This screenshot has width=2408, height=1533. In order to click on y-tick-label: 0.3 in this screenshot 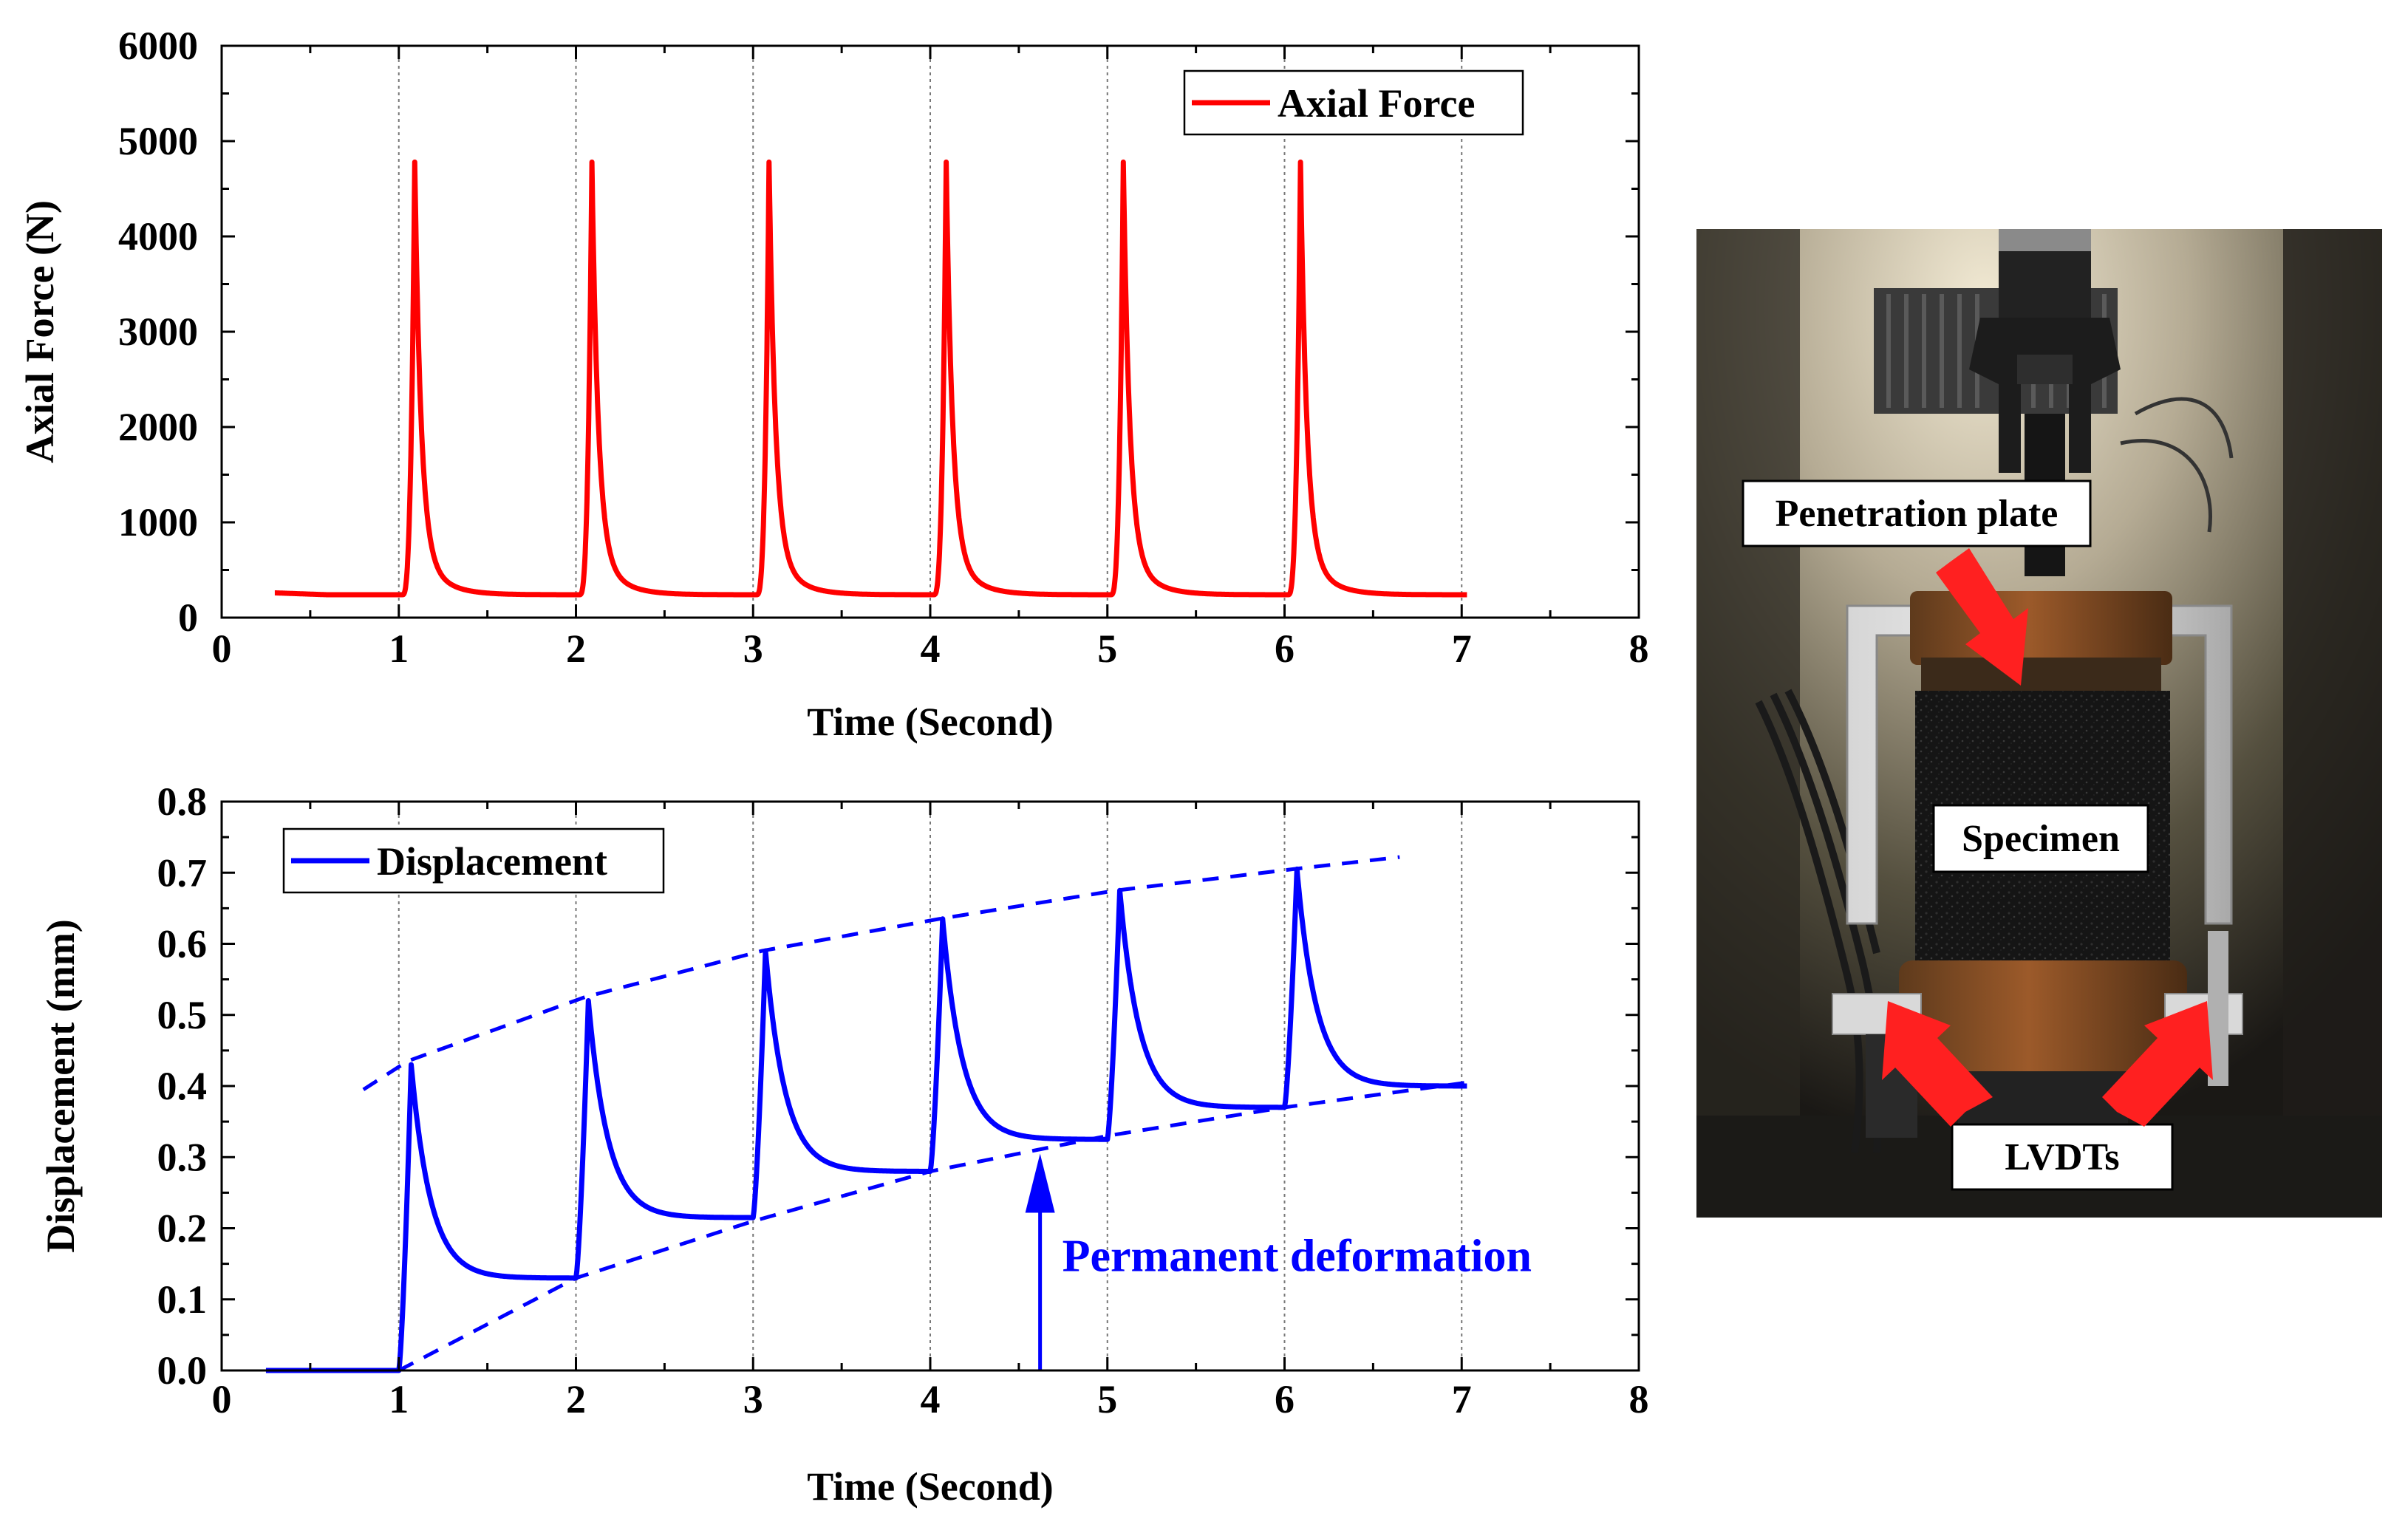, I will do `click(183, 1157)`.